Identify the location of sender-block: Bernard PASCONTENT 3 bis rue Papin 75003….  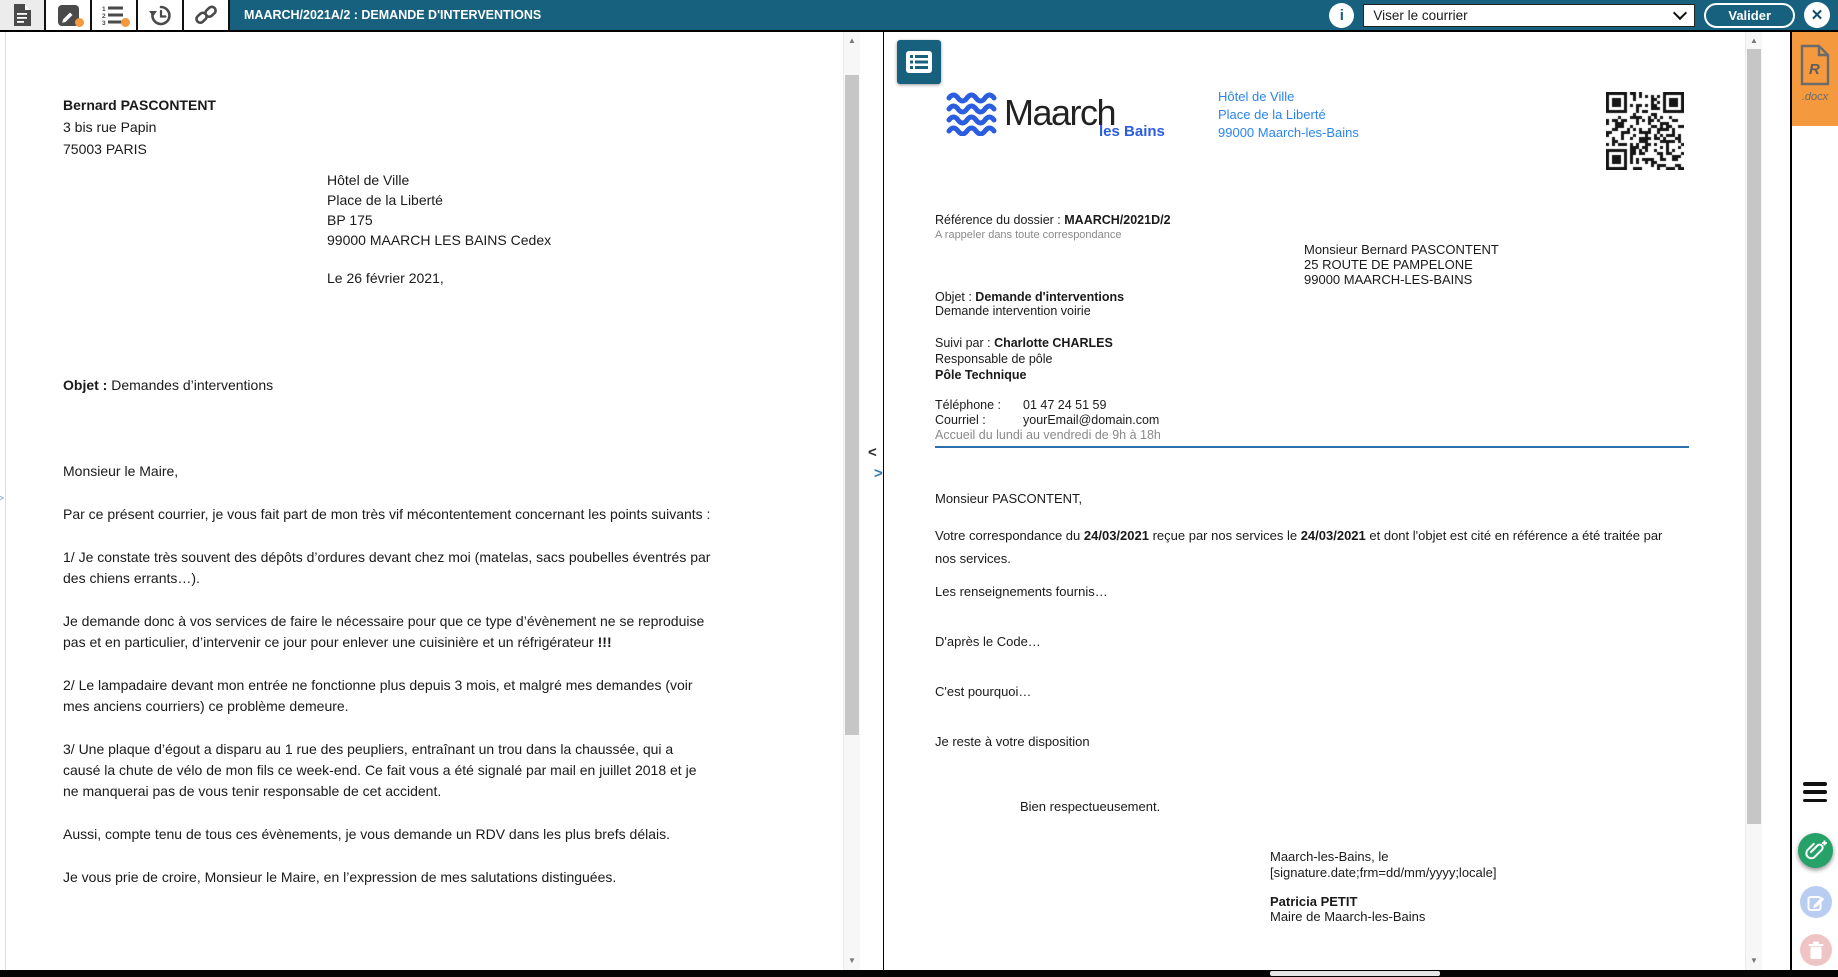
(139, 127).